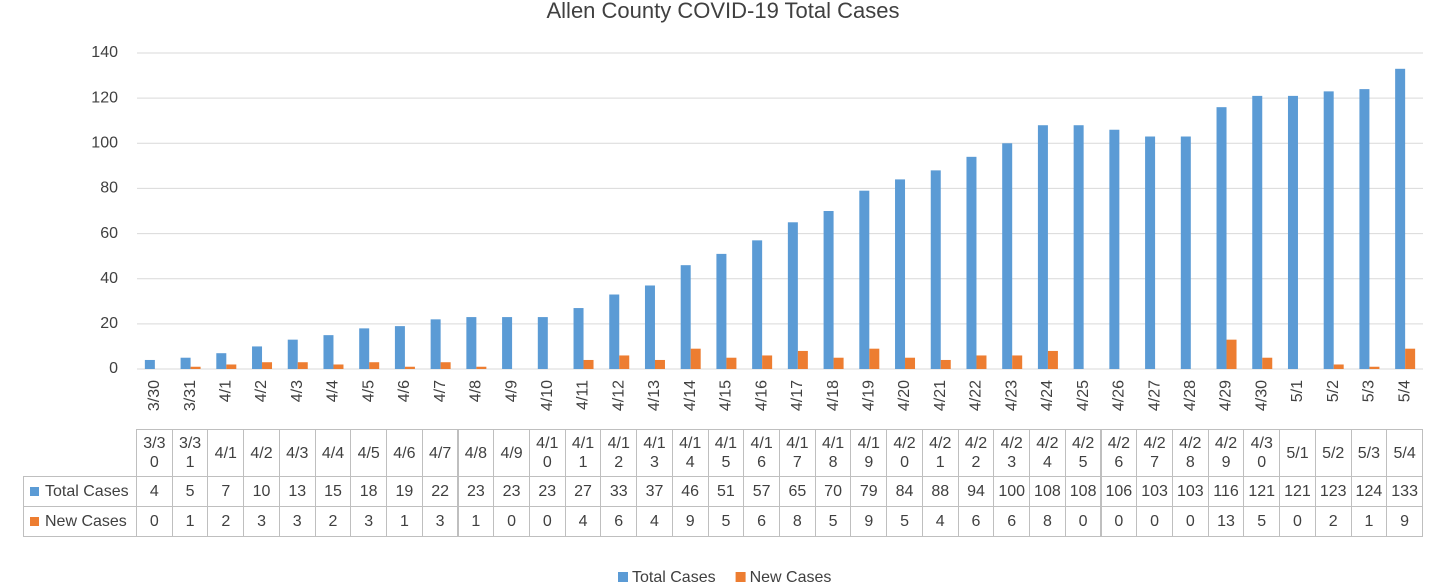 This screenshot has height=585, width=1446. What do you see at coordinates (583, 395) in the screenshot?
I see `x-tick-label: 4/11` at bounding box center [583, 395].